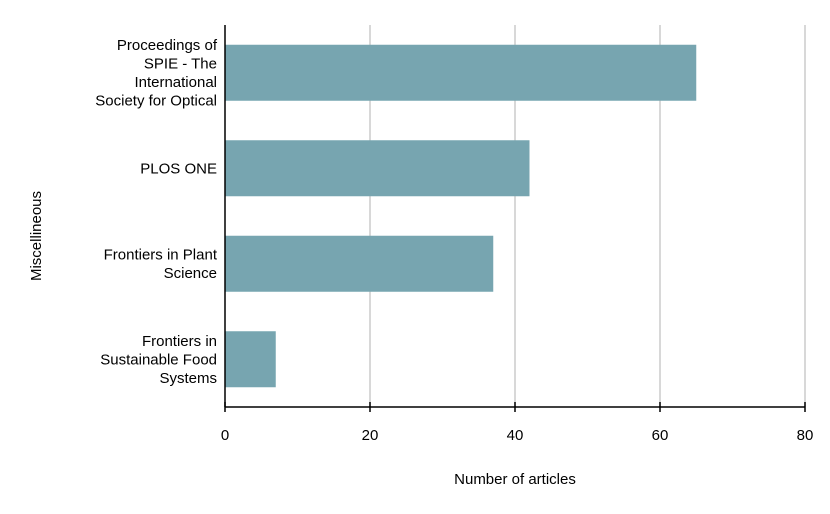 The width and height of the screenshot is (830, 514). I want to click on category-label-line: Sustainable Food, so click(158, 359).